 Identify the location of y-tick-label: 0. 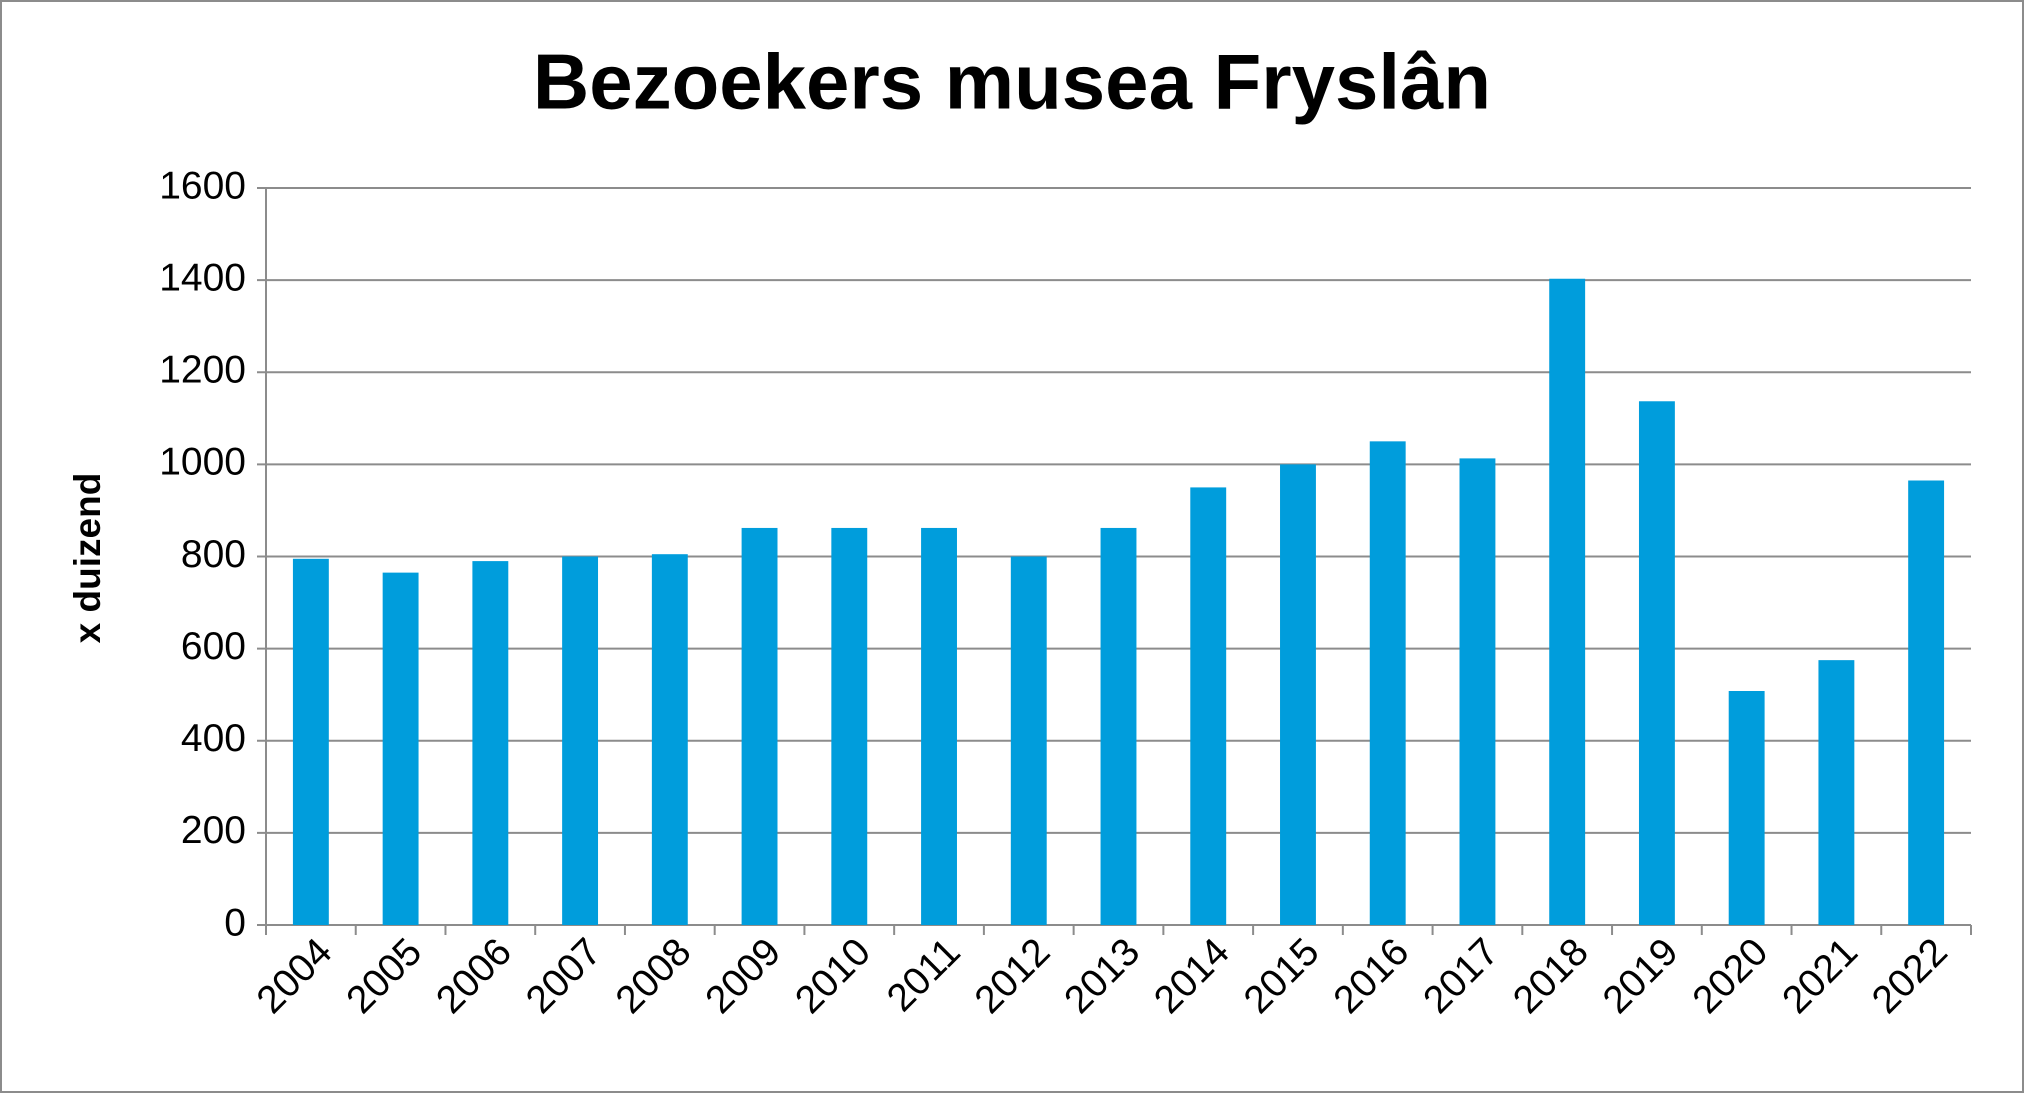
(235, 922).